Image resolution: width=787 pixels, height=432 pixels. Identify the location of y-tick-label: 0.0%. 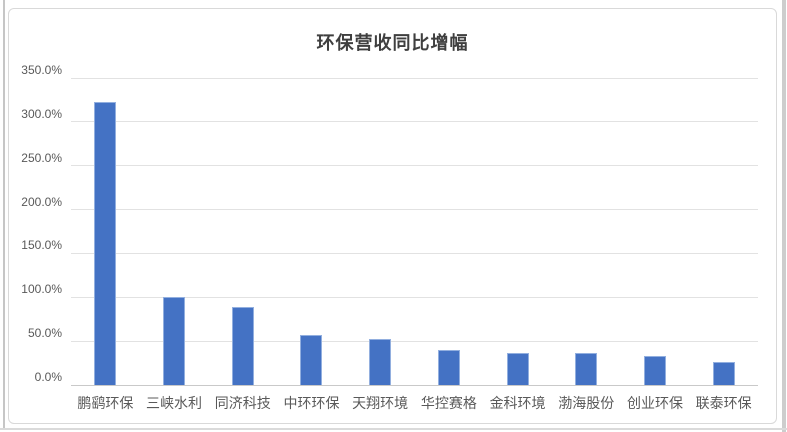
(48, 377).